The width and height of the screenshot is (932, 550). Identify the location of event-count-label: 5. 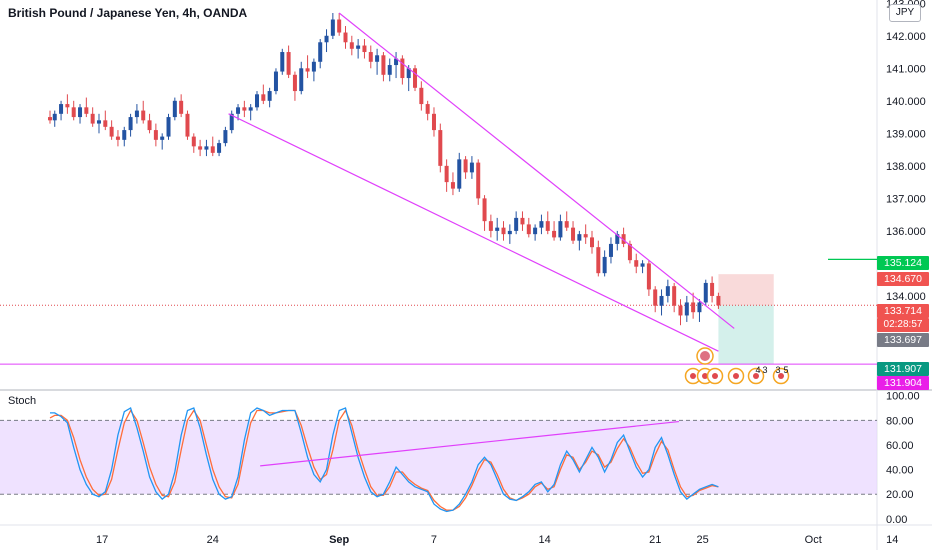
(785, 370).